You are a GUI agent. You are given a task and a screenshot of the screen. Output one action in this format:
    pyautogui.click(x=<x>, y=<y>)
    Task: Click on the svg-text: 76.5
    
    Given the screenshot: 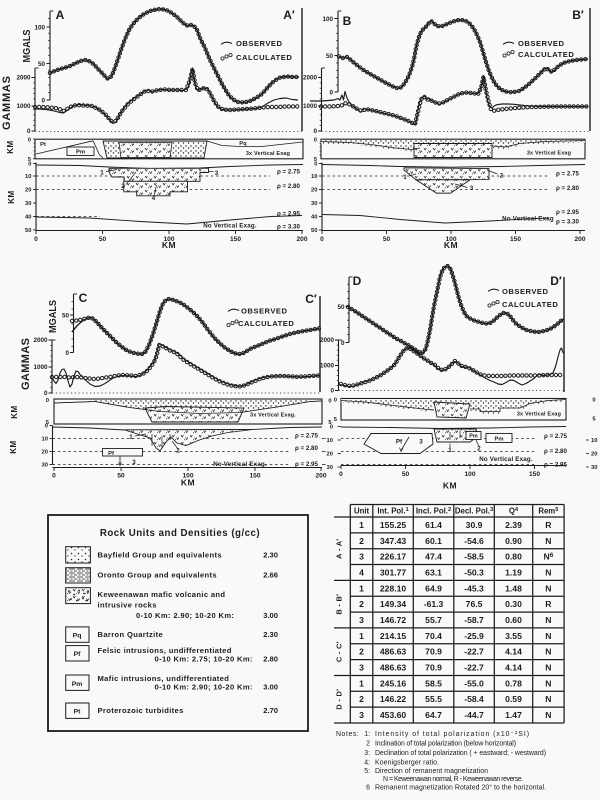 What is the action you would take?
    pyautogui.click(x=474, y=604)
    